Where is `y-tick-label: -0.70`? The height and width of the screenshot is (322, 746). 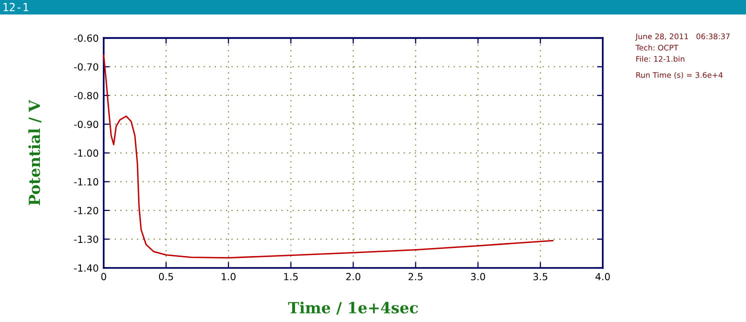 y-tick-label: -0.70 is located at coordinates (86, 67).